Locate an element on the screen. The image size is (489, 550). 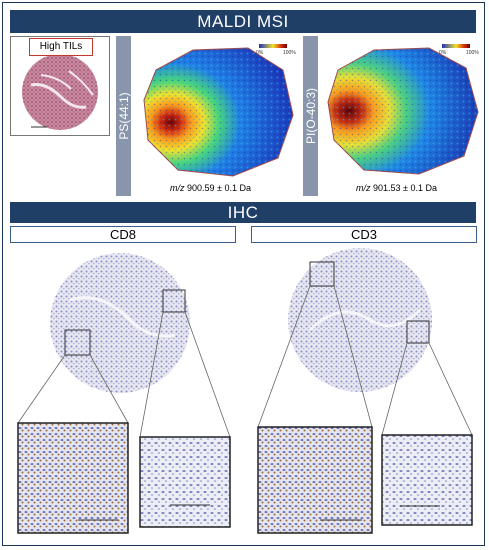
zoom-tile-cd3-b is located at coordinates (427, 480).